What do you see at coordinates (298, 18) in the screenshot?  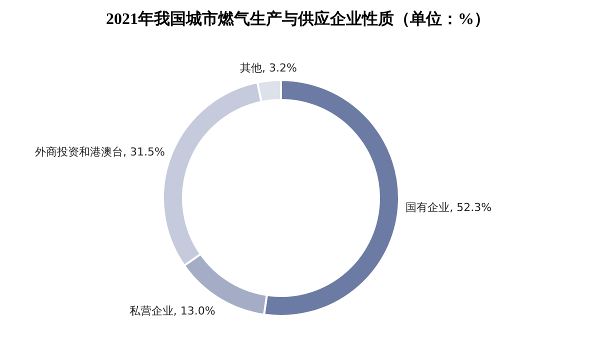 I see `chart-title: 2021年我国城市燃气生产与供应企业性质（单位：%）` at bounding box center [298, 18].